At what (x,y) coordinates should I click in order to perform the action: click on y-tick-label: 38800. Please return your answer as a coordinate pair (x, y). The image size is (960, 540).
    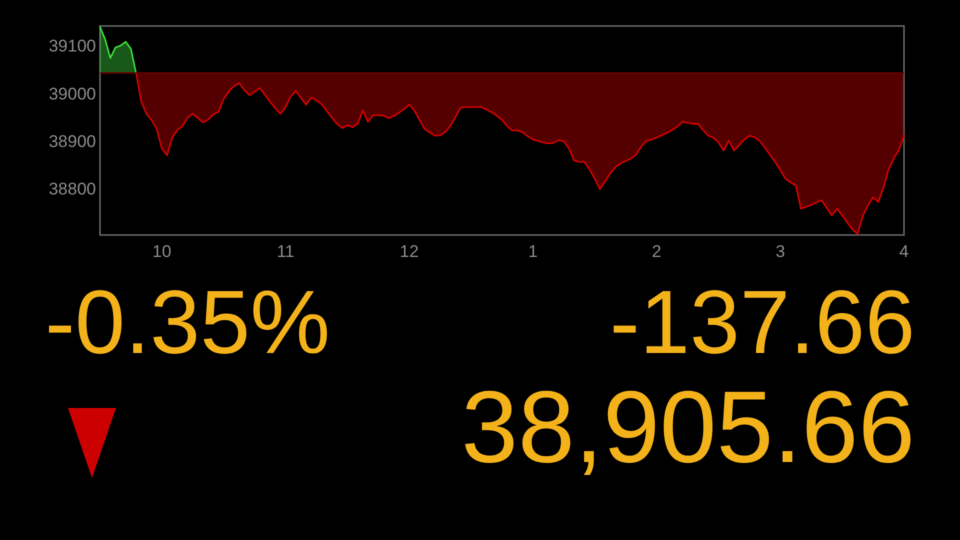
    Looking at the image, I should click on (72, 189).